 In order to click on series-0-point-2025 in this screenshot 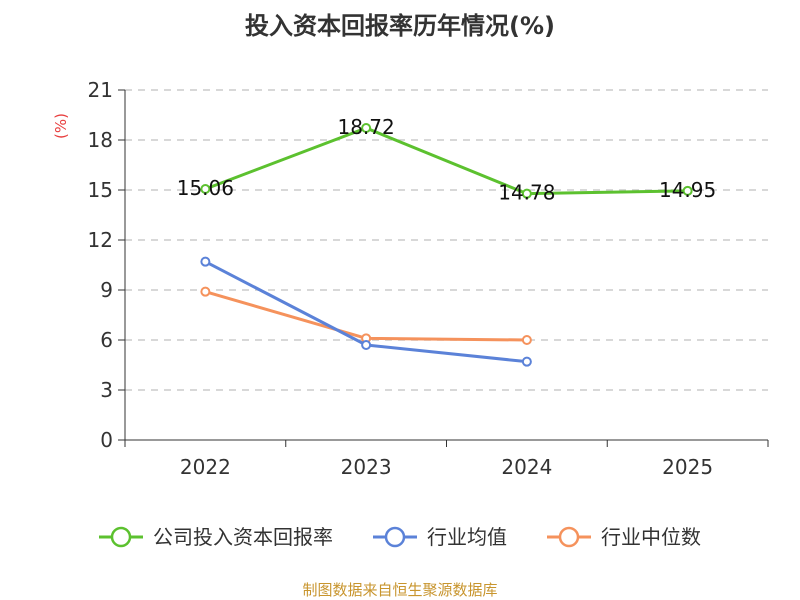, I will do `click(687, 190)`.